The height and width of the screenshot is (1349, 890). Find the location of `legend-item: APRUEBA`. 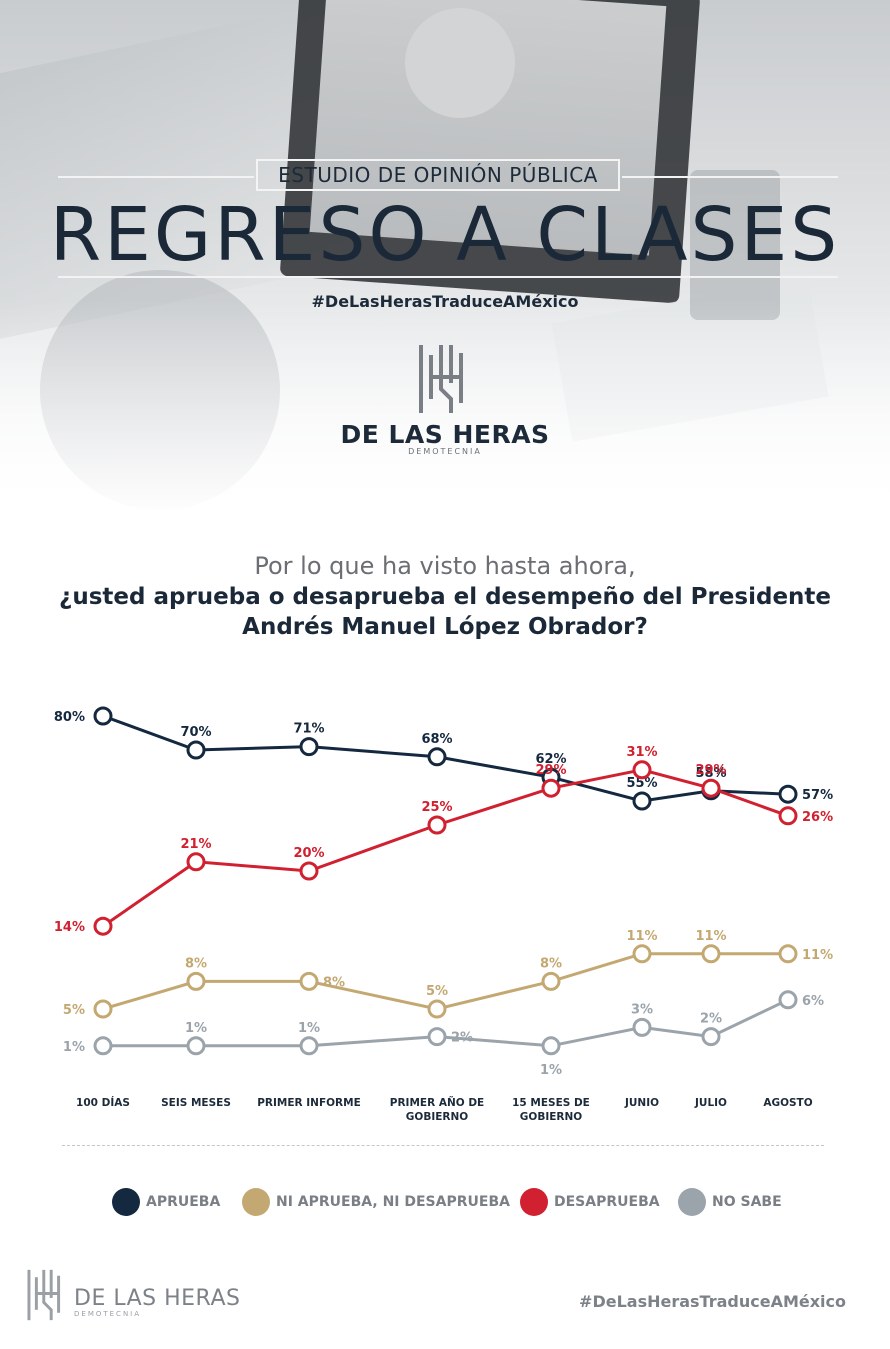

legend-item: APRUEBA is located at coordinates (166, 1202).